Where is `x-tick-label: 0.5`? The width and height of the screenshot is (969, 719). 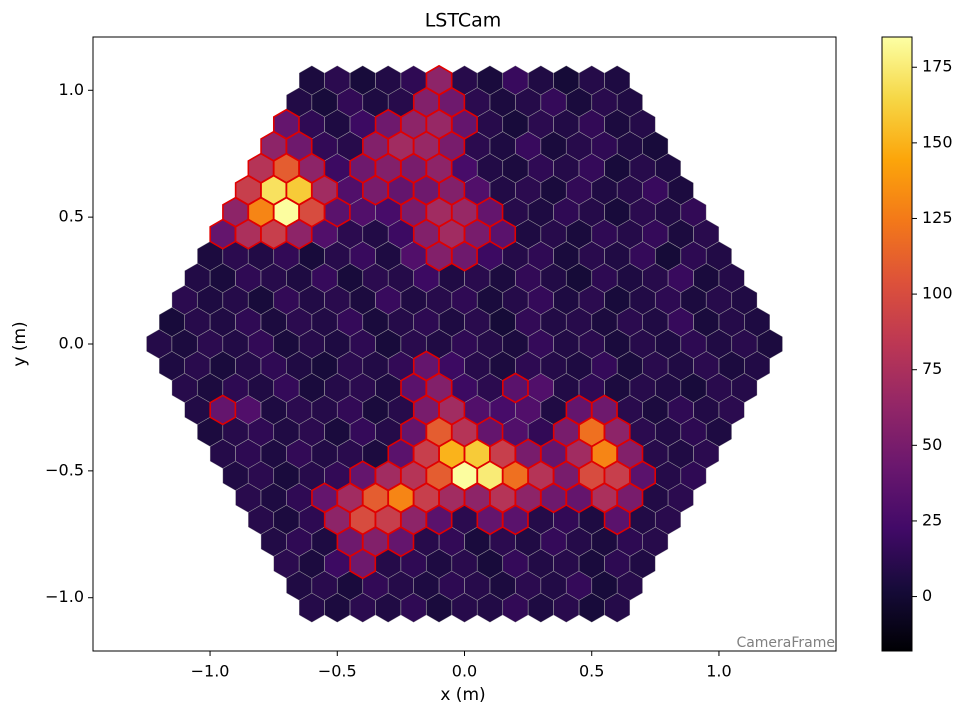
x-tick-label: 0.5 is located at coordinates (591, 671).